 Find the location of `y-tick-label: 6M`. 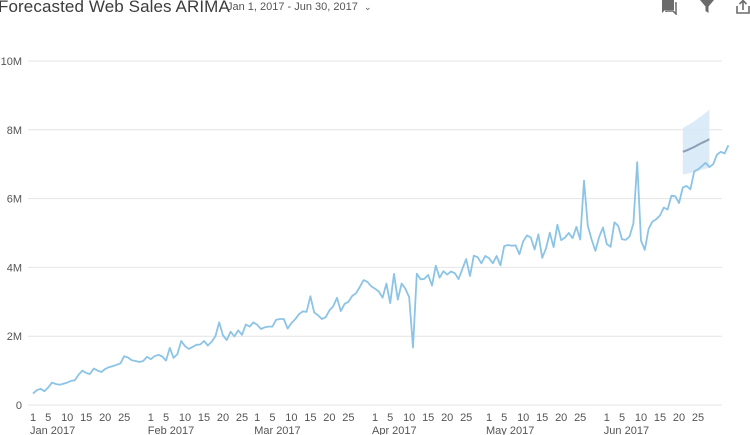

y-tick-label: 6M is located at coordinates (14, 200).